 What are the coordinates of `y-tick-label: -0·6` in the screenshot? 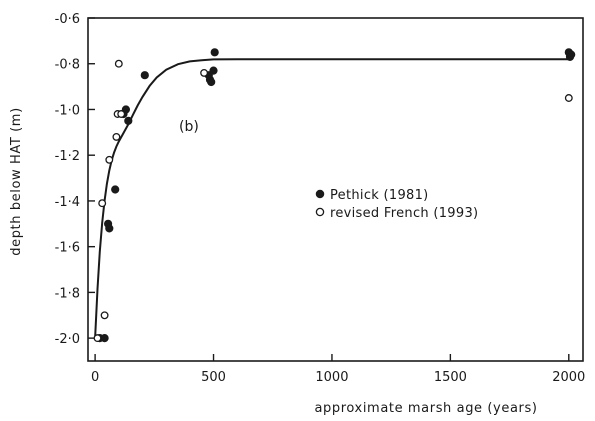 It's located at (67, 19).